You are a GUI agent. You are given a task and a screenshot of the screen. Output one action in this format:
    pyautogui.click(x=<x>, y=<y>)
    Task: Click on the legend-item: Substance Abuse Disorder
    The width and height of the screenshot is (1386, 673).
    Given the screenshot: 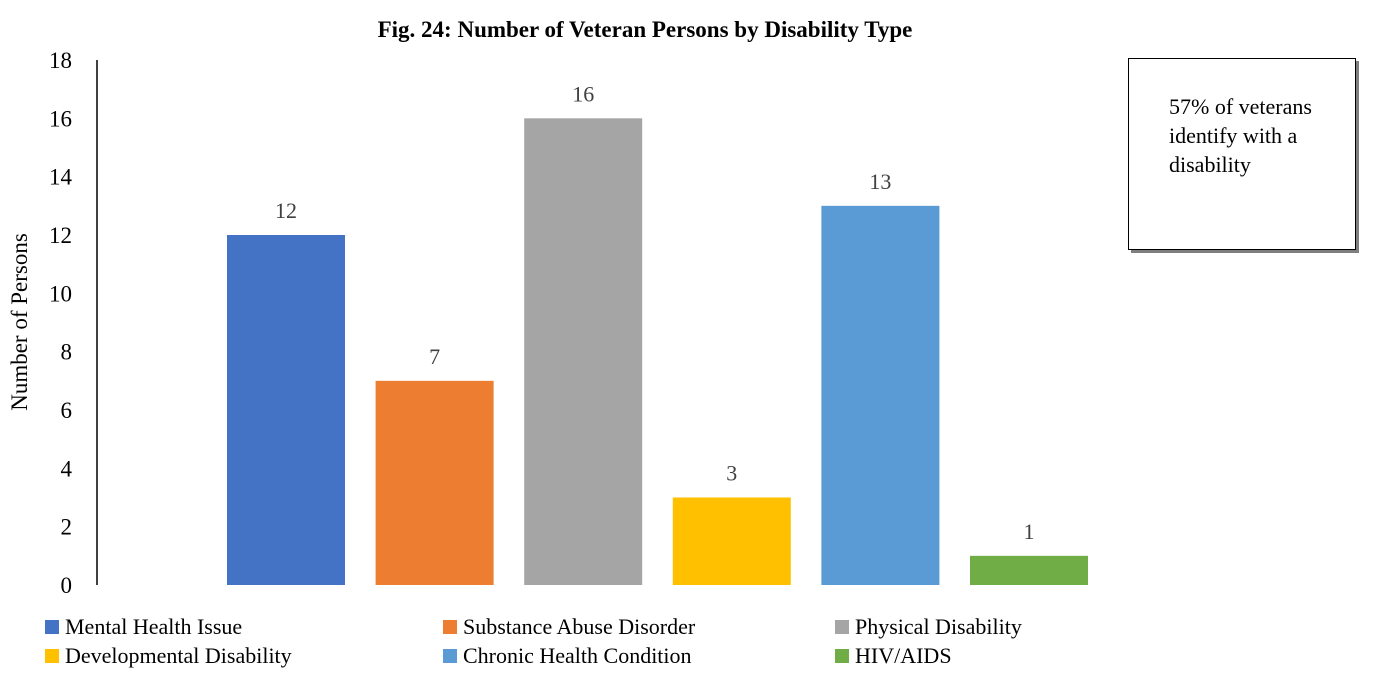 What is the action you would take?
    pyautogui.click(x=569, y=626)
    